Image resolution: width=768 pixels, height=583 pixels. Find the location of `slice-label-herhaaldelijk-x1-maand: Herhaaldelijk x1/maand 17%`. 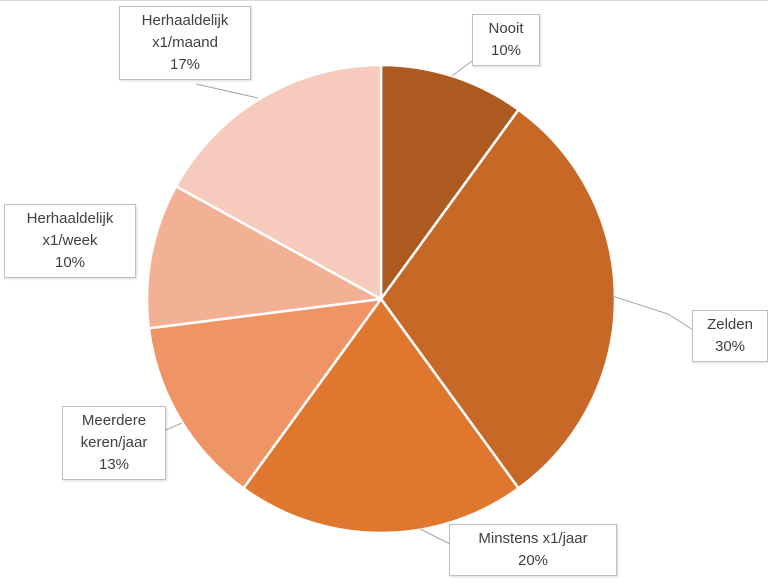

slice-label-herhaaldelijk-x1-maand: Herhaaldelijk x1/maand 17% is located at coordinates (185, 43).